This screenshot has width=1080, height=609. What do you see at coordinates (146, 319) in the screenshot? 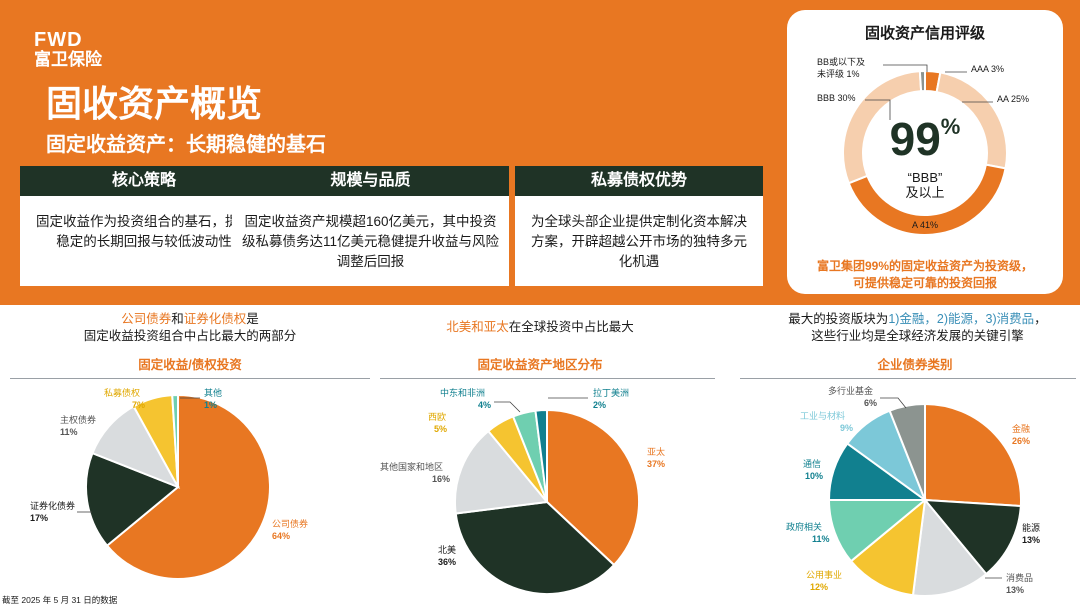
I see `note-highlight: 公司债券` at bounding box center [146, 319].